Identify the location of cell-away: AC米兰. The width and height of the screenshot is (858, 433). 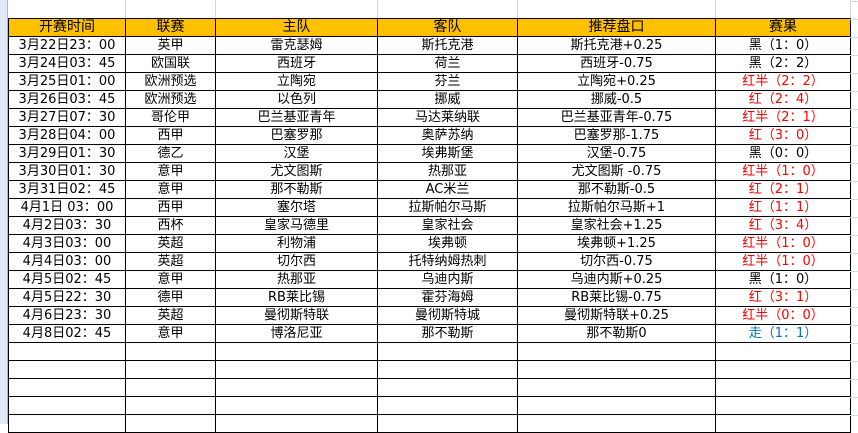
(447, 189).